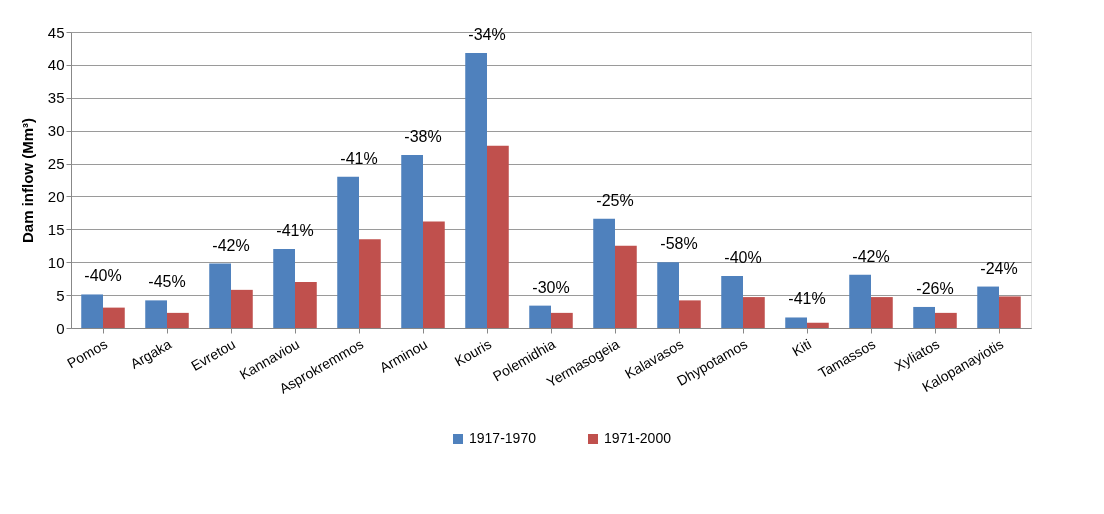 The height and width of the screenshot is (514, 1104). Describe the element at coordinates (423, 136) in the screenshot. I see `annotation: -38%` at that location.